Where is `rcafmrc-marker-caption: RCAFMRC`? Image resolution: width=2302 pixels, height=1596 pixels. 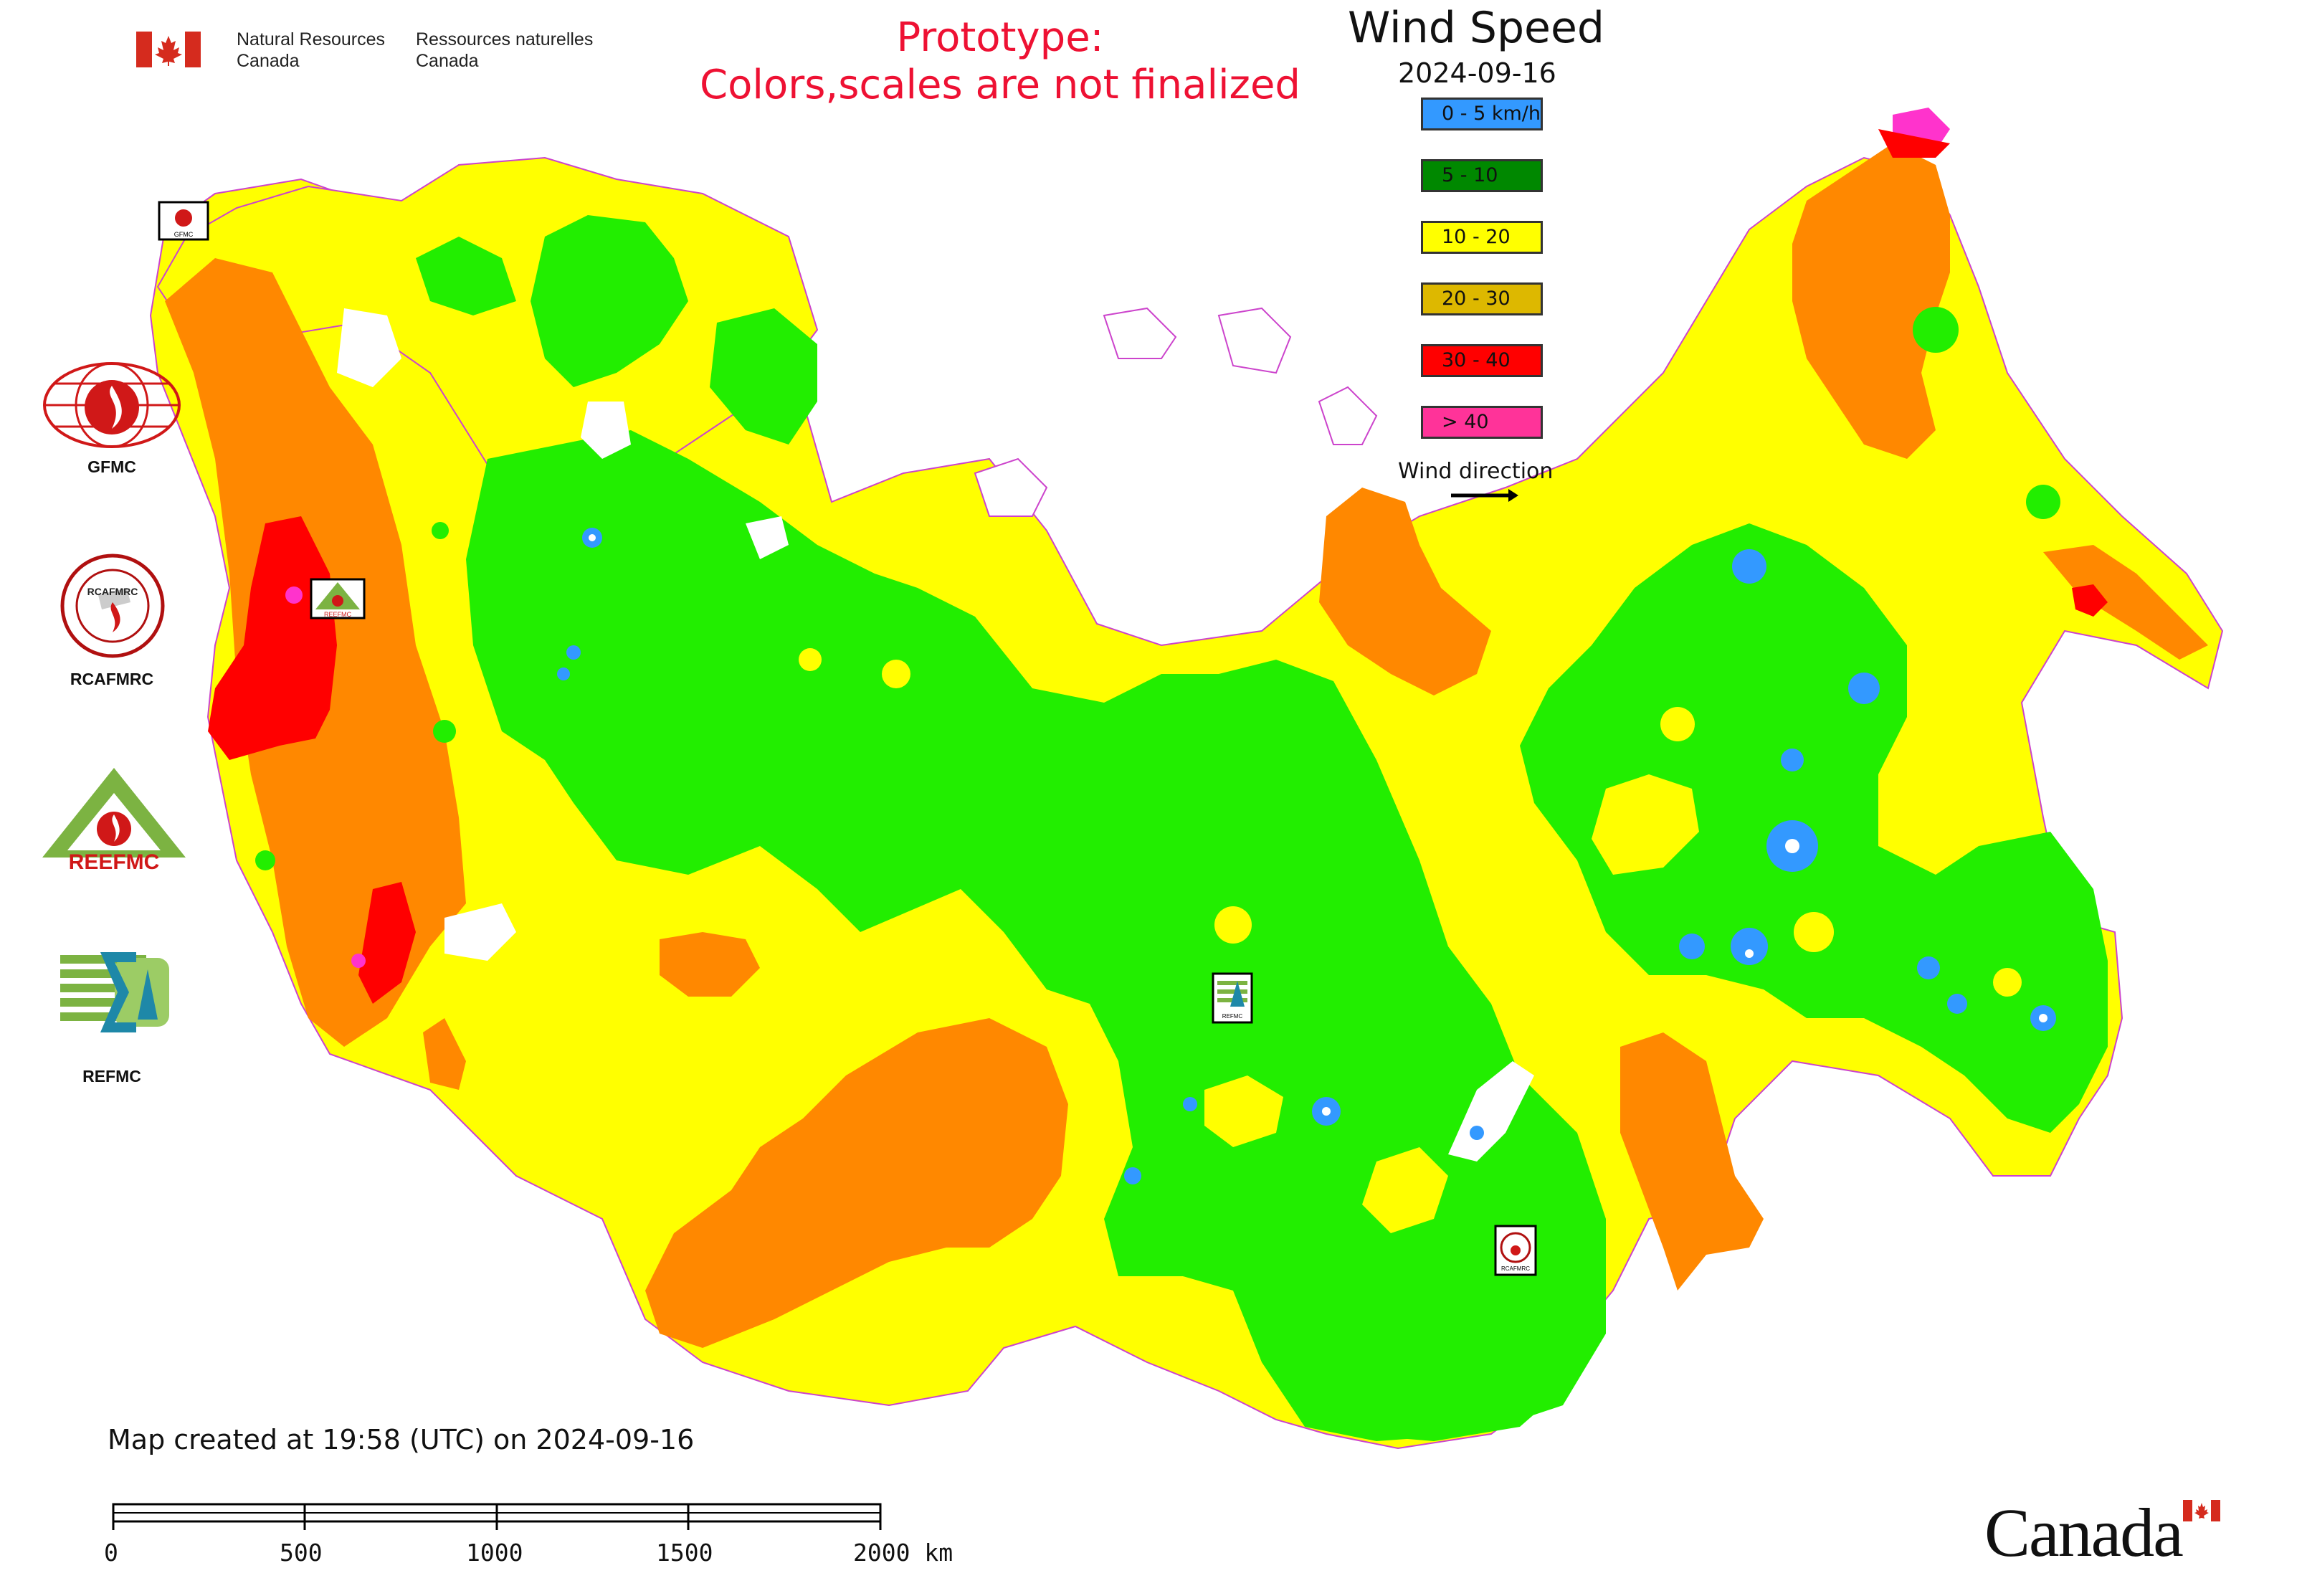 rcafmrc-marker-caption: RCAFMRC is located at coordinates (1516, 1268).